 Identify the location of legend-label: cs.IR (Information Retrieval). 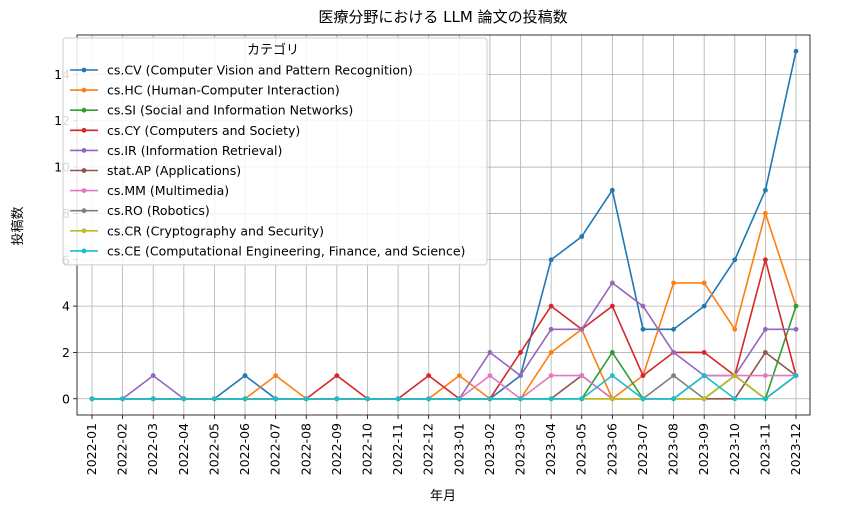
(194, 150).